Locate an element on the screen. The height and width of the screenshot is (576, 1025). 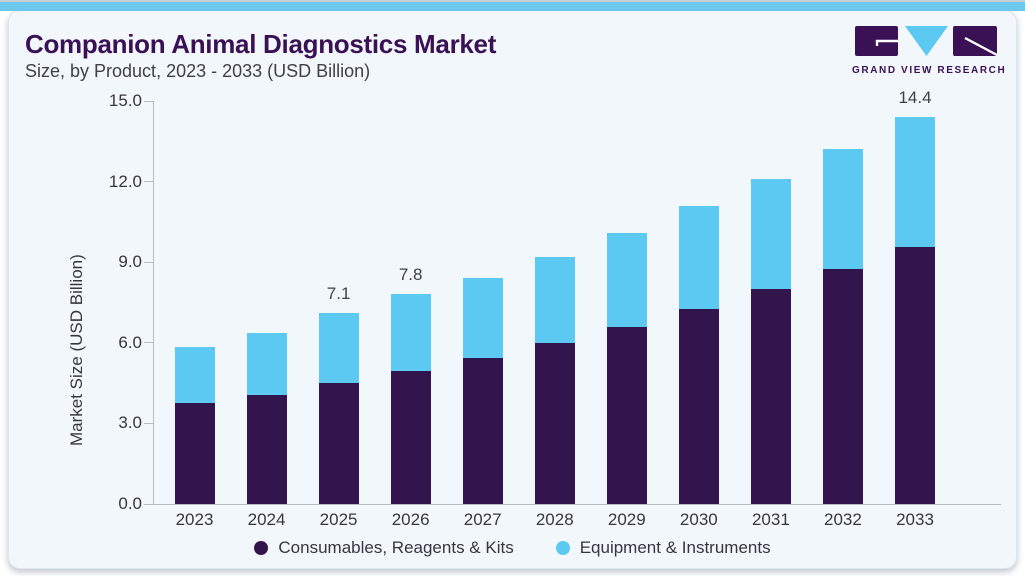
bar-2026-equipment is located at coordinates (410, 333).